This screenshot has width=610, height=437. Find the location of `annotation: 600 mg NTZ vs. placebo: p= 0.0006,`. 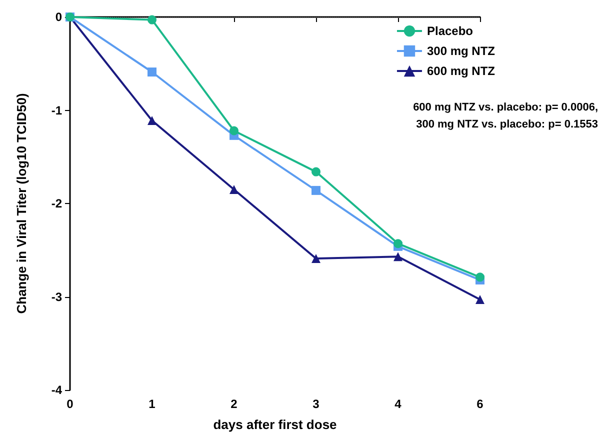

annotation: 600 mg NTZ vs. placebo: p= 0.0006, is located at coordinates (505, 108).